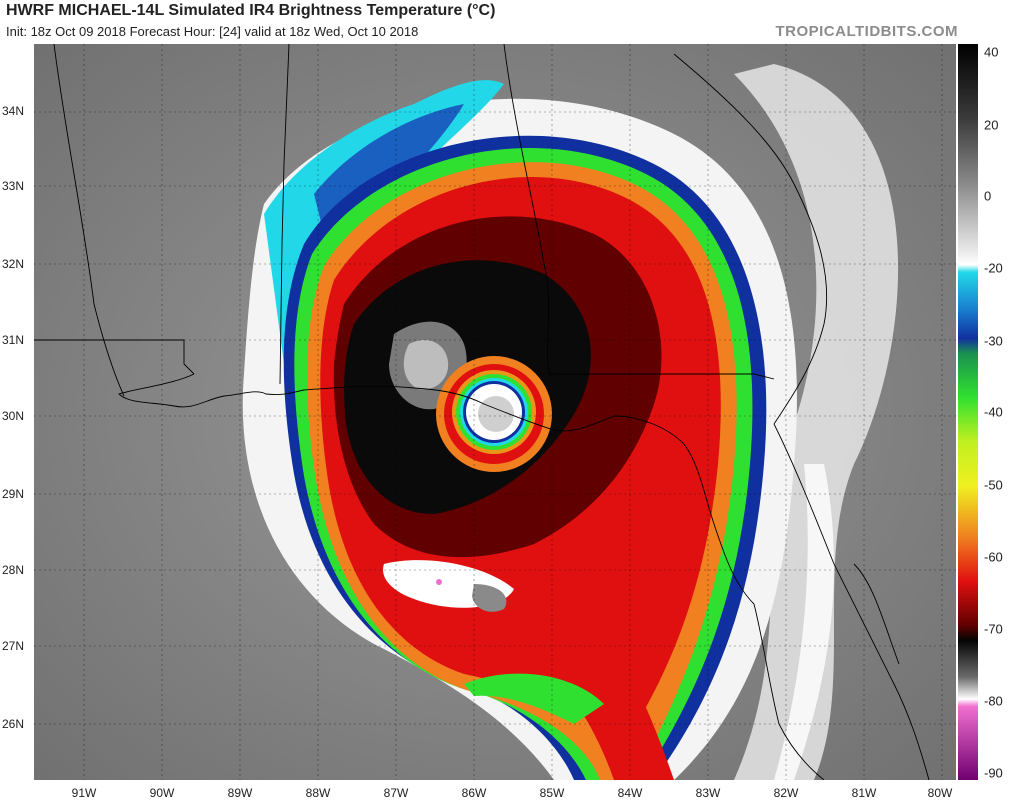 Image resolution: width=1010 pixels, height=800 pixels. What do you see at coordinates (13, 724) in the screenshot?
I see `lat-label: 26N` at bounding box center [13, 724].